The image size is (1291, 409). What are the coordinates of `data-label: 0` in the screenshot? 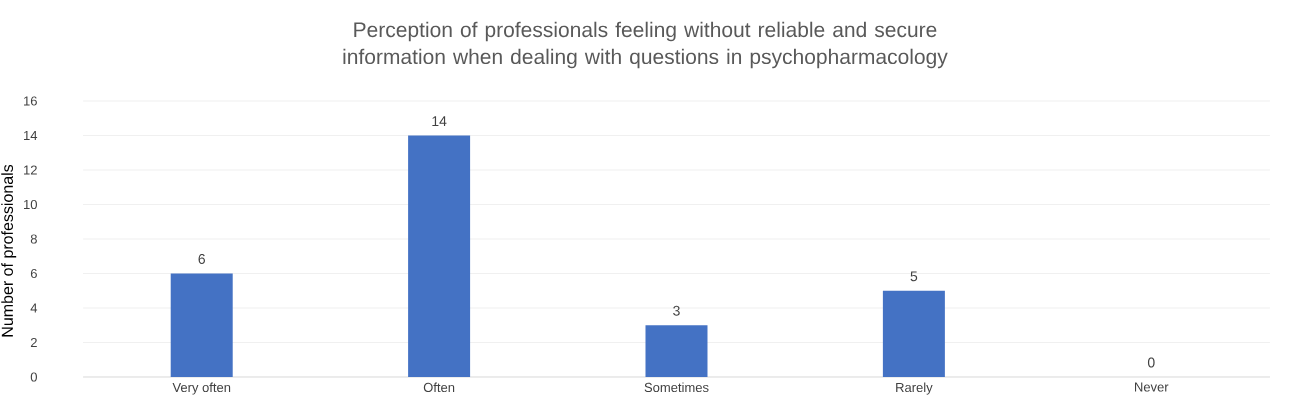 It's located at (1151, 362).